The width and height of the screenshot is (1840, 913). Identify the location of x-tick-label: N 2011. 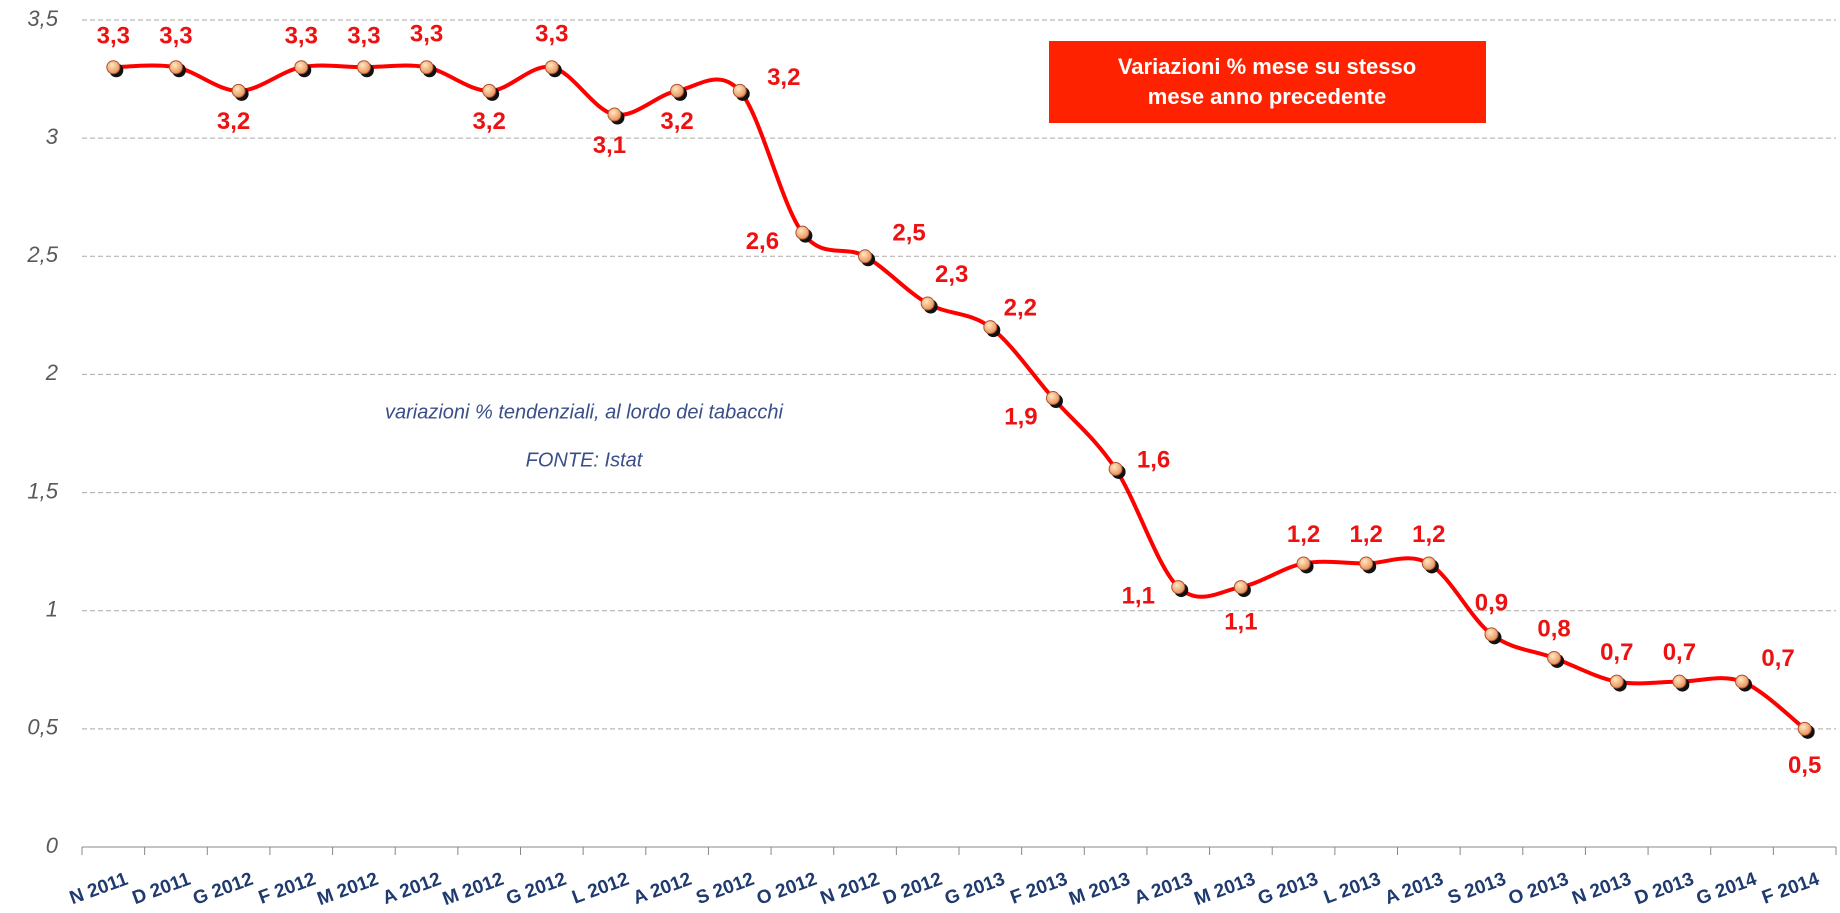
(99, 889).